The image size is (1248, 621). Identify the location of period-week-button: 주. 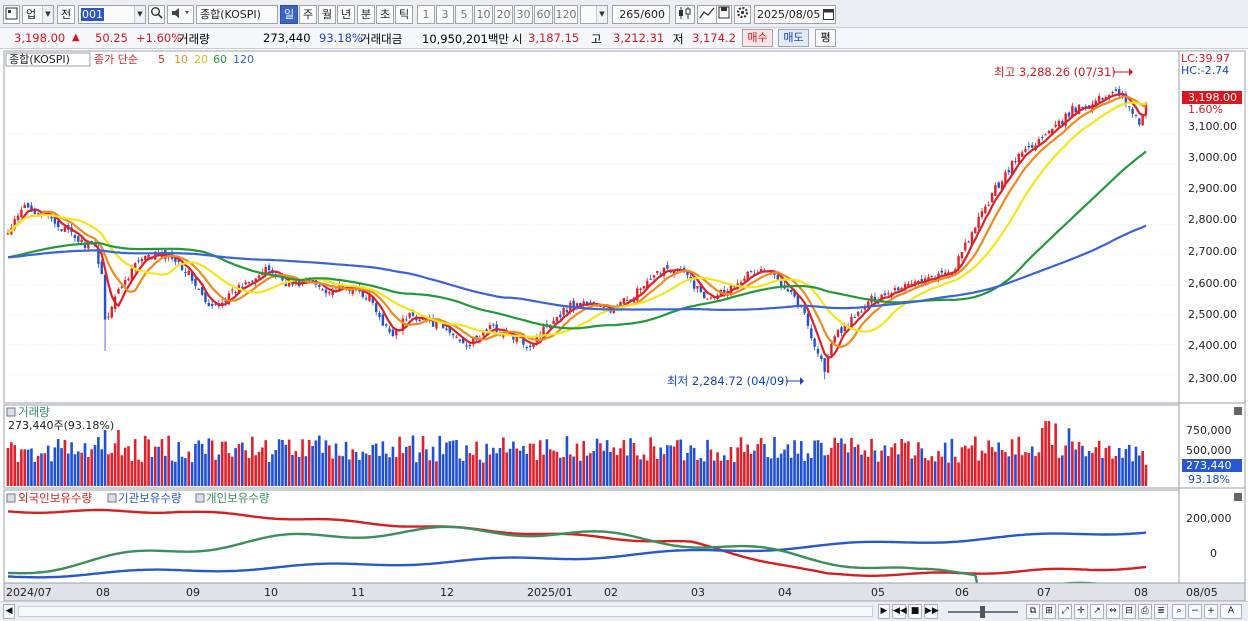
(308, 14).